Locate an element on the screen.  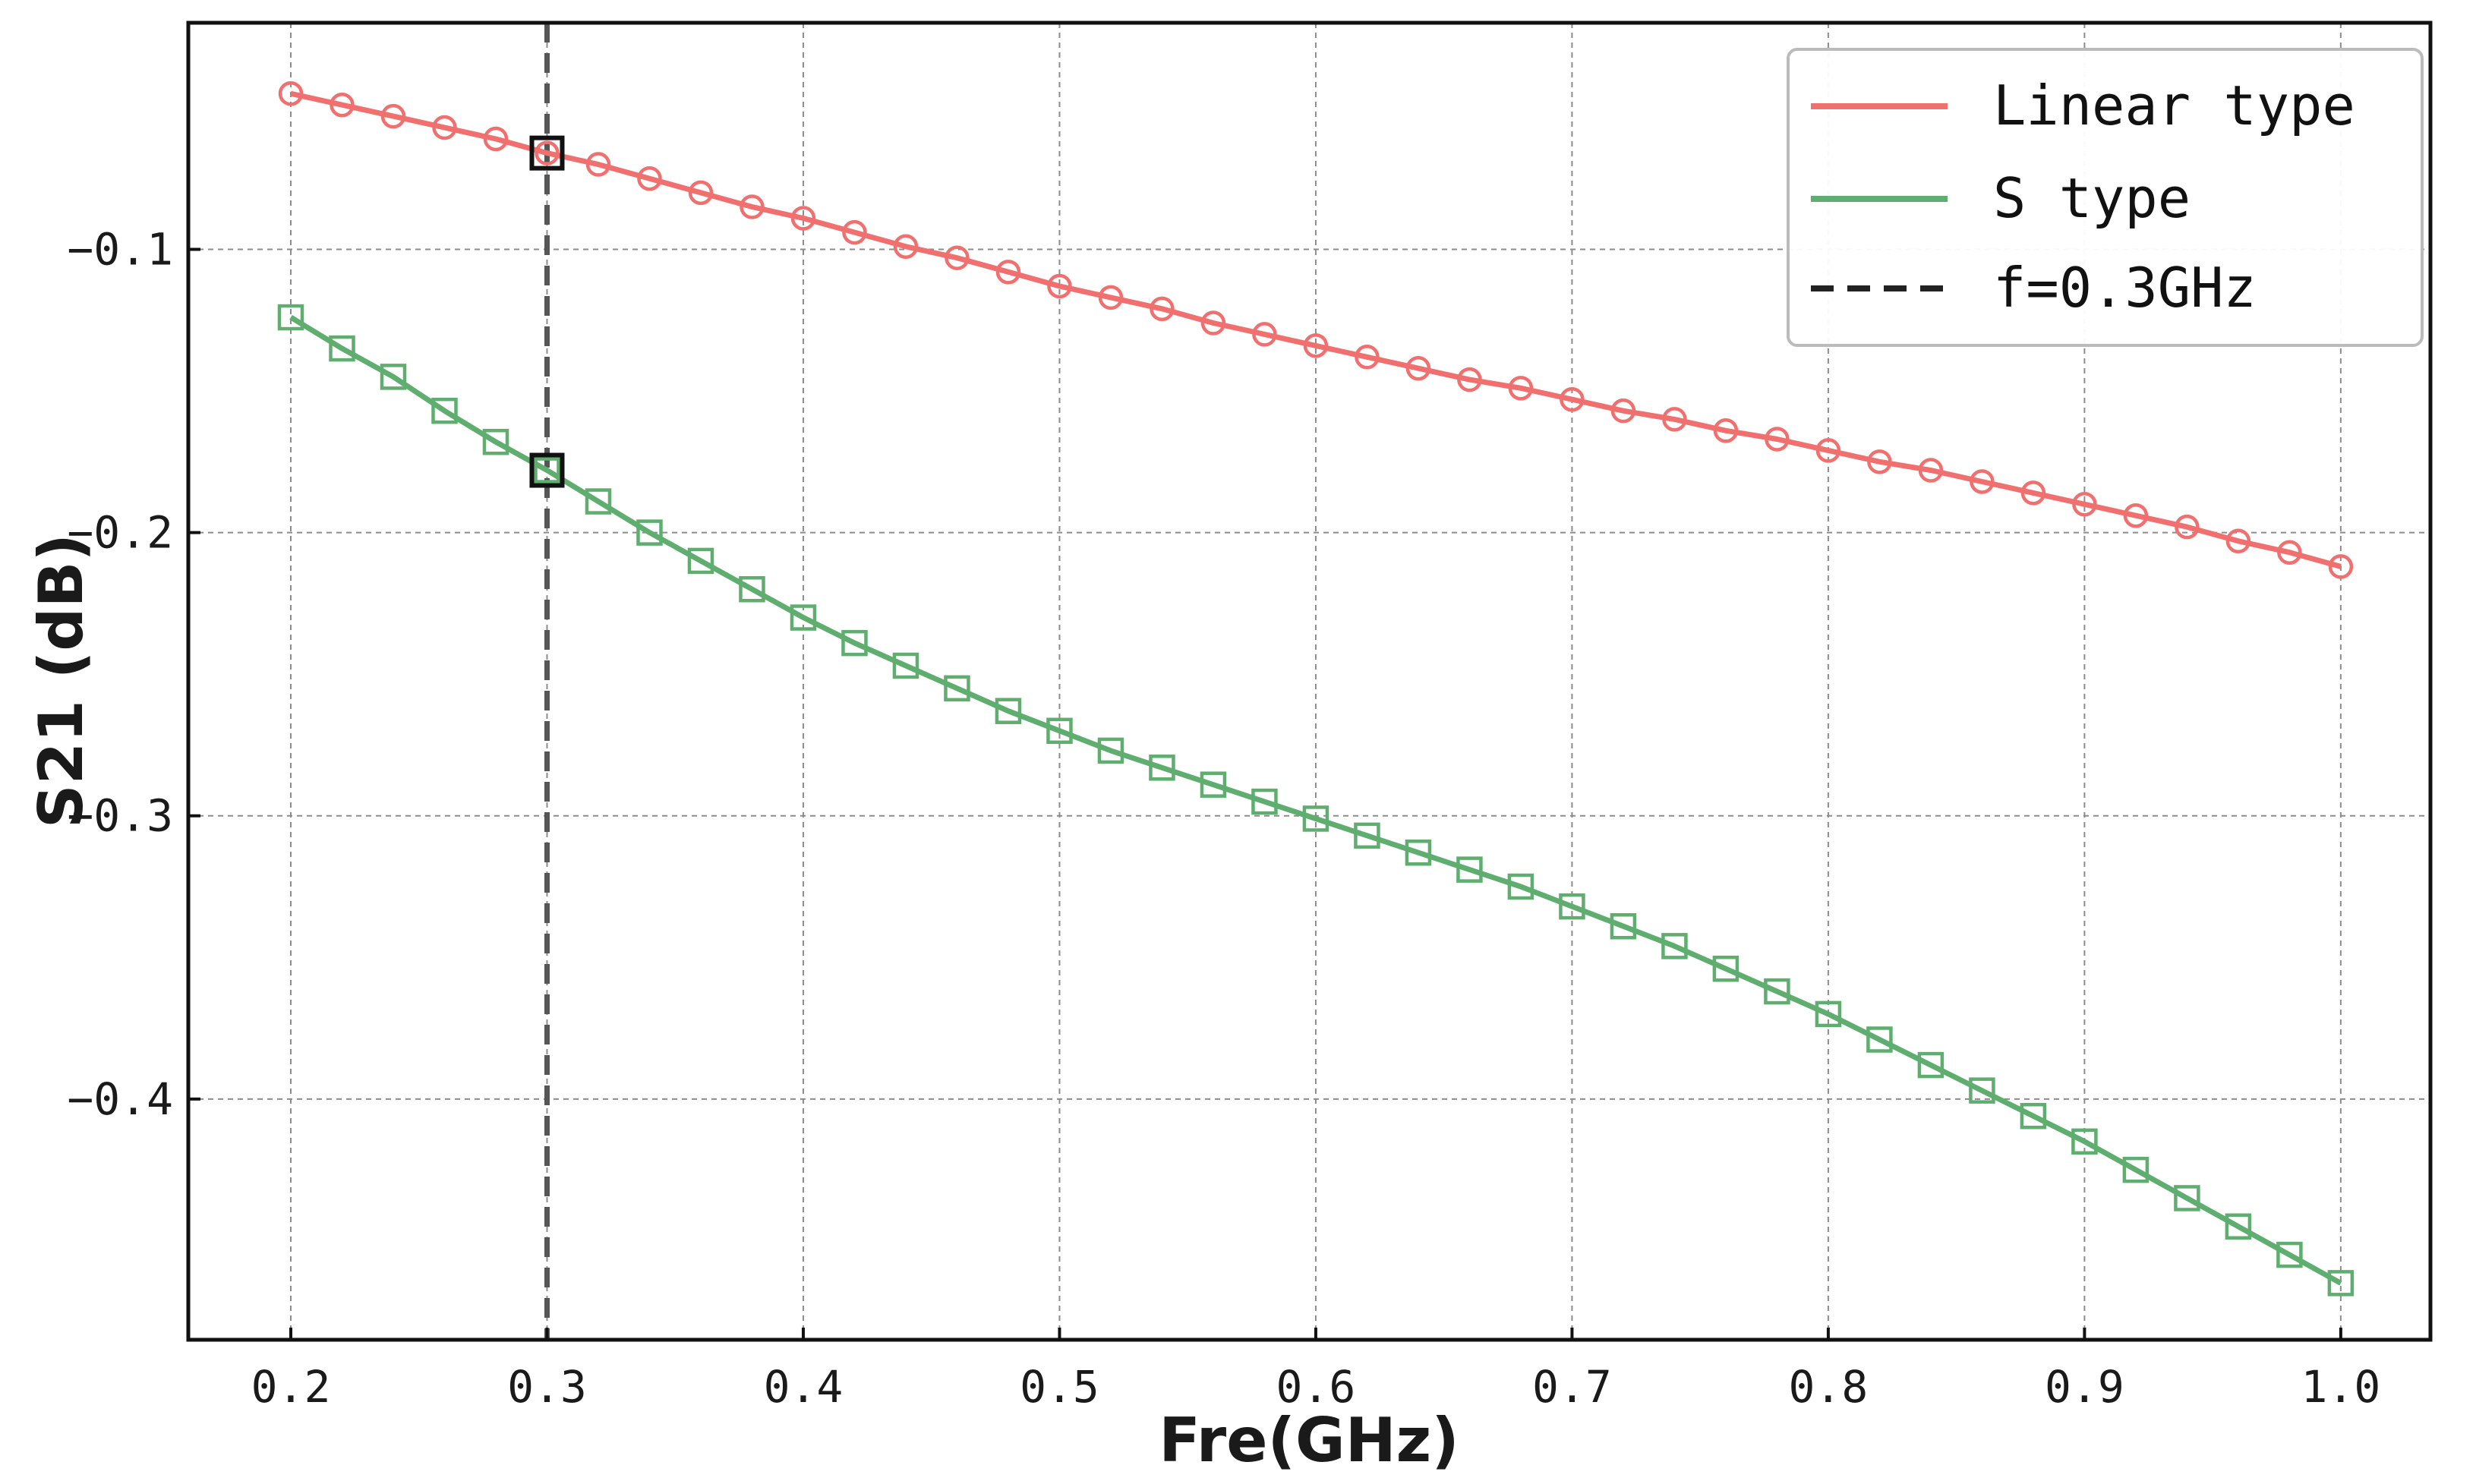
y-tick-label: −0.4 is located at coordinates (120, 1099).